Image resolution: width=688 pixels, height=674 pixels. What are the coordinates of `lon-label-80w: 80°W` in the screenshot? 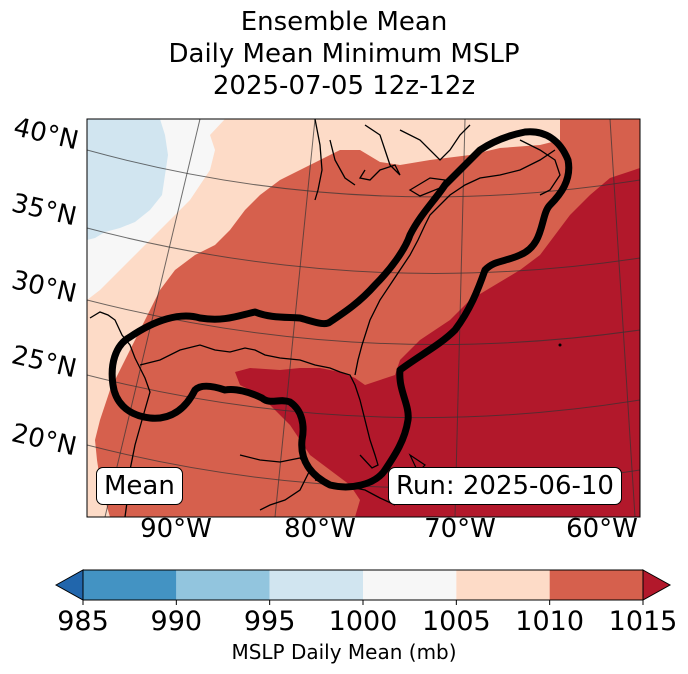 It's located at (320, 529).